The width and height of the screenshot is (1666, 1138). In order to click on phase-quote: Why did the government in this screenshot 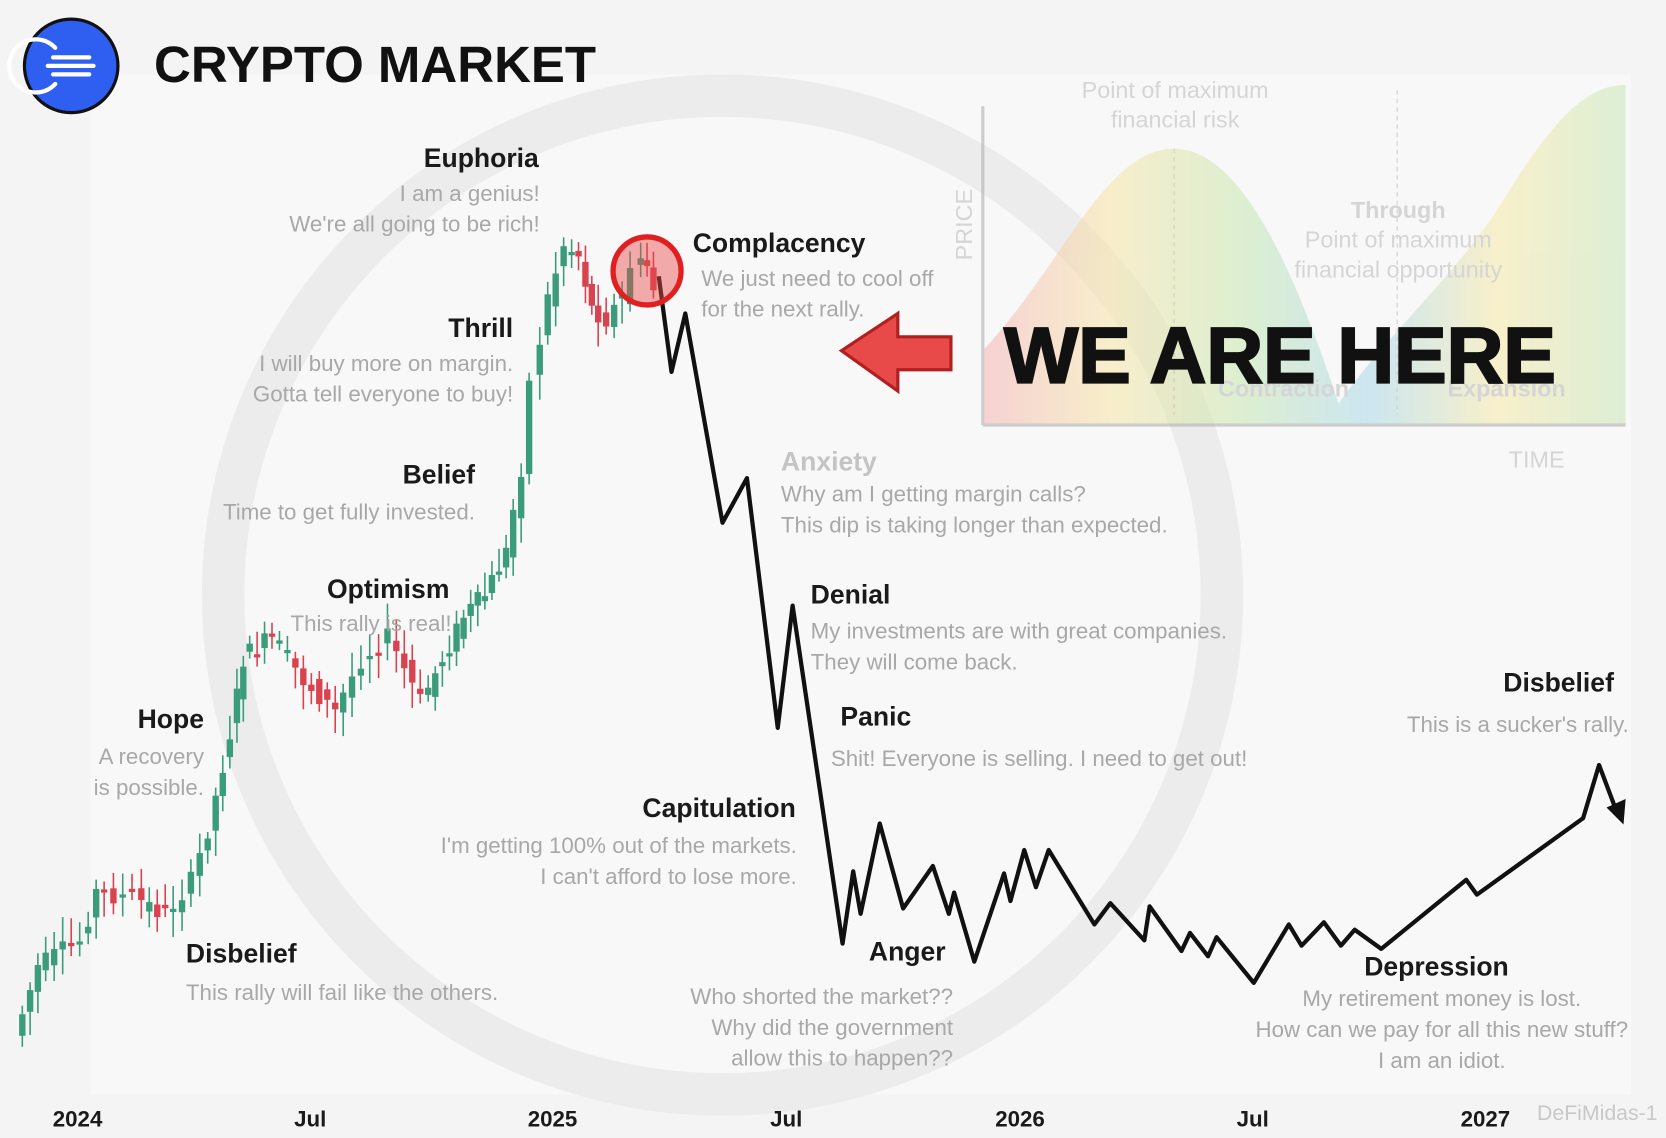, I will do `click(832, 1027)`.